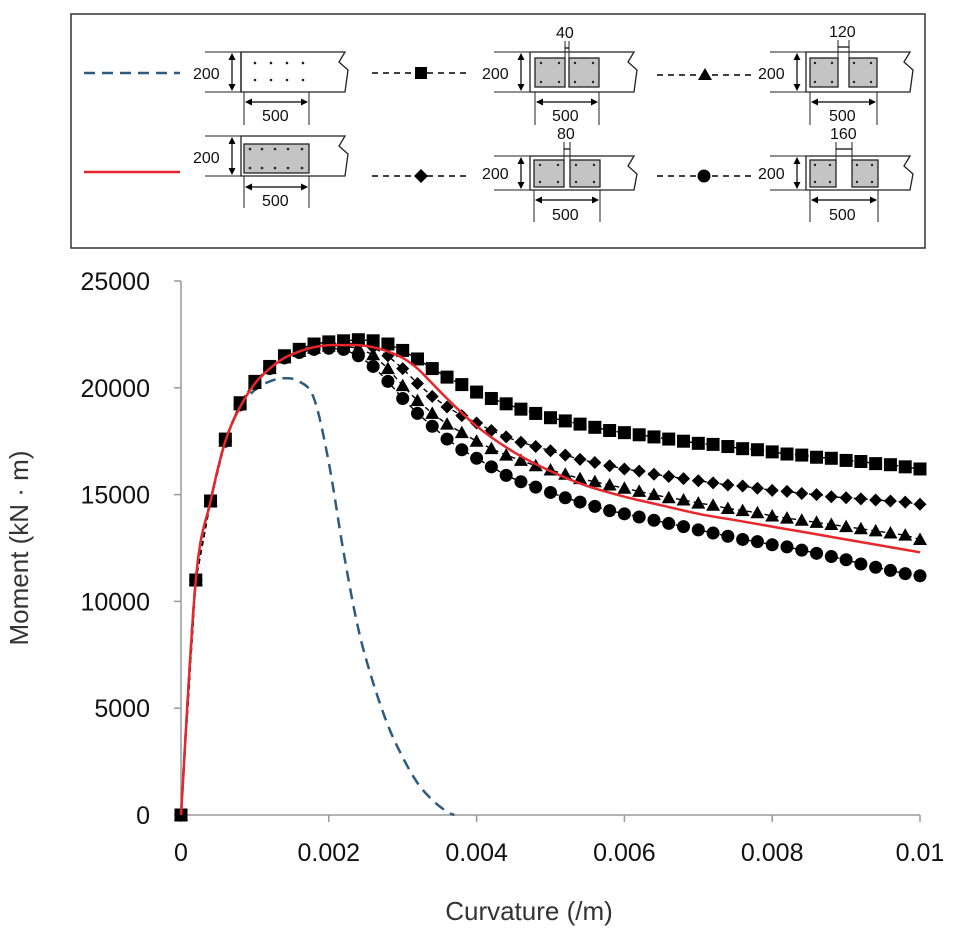 The height and width of the screenshot is (928, 960). I want to click on legend-section-5: 80 200 500, so click(560, 175).